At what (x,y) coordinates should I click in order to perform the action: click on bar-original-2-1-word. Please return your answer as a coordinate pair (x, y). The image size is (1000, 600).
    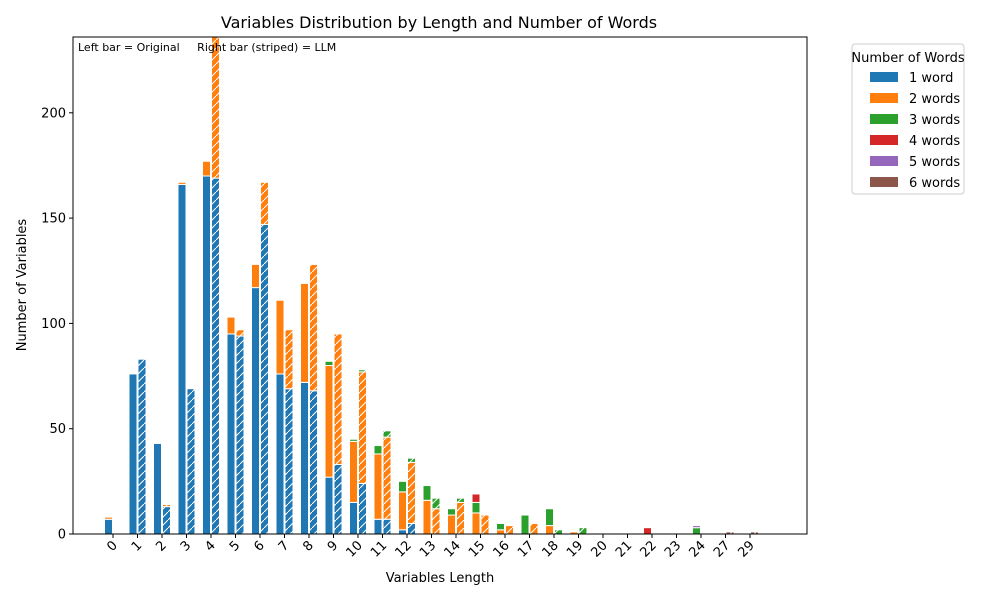
    Looking at the image, I should click on (157, 488).